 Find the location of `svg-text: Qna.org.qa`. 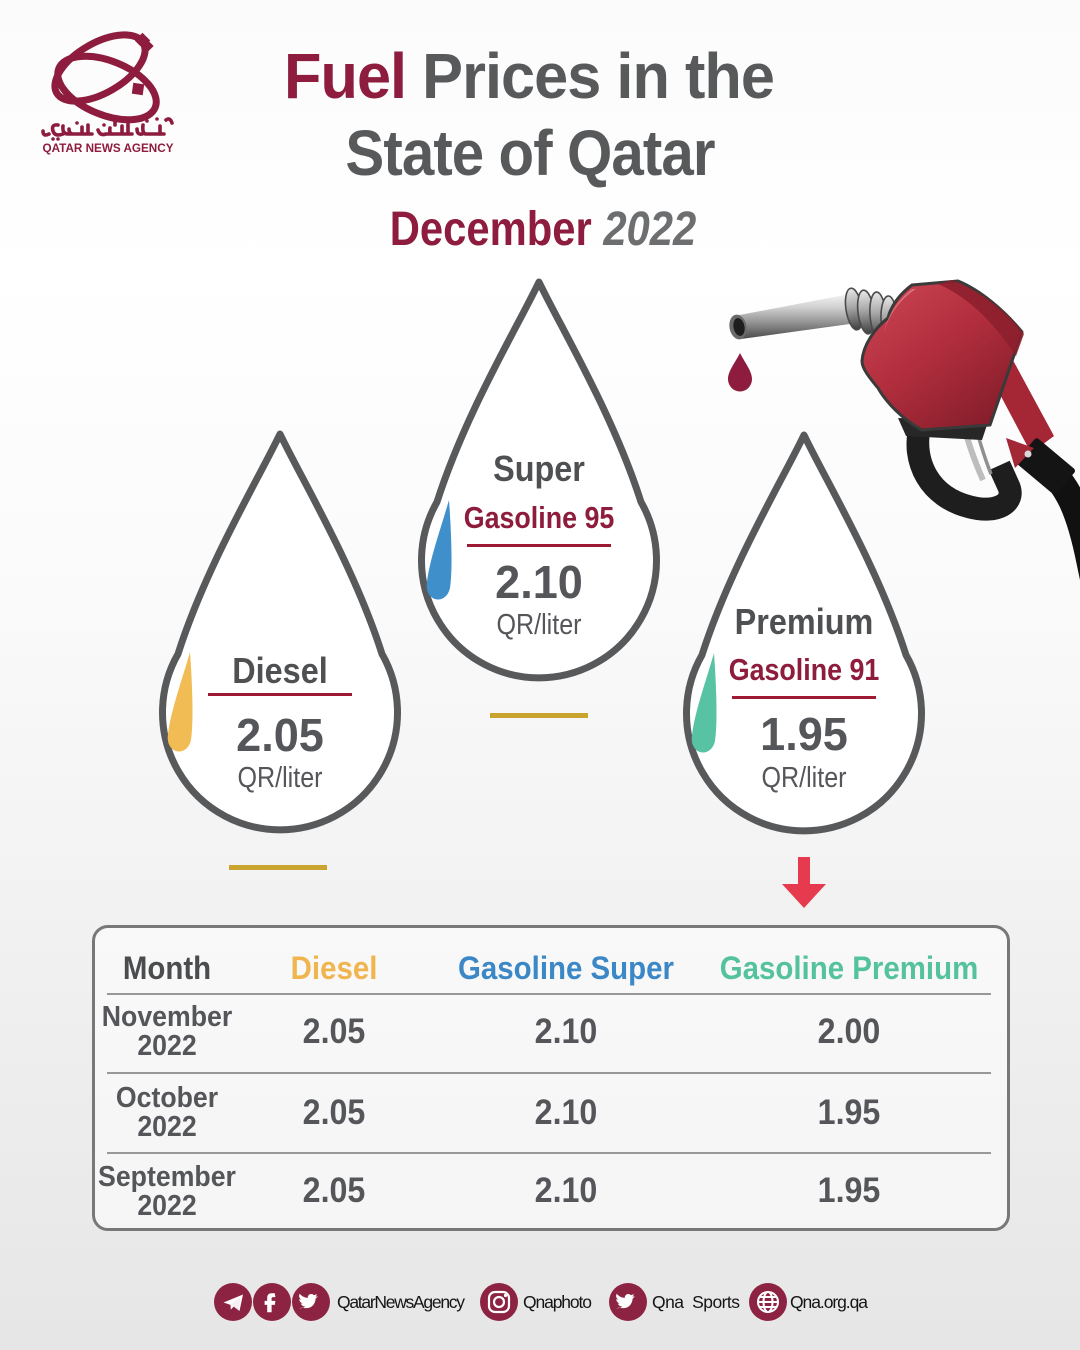

svg-text: Qna.org.qa is located at coordinates (829, 1302).